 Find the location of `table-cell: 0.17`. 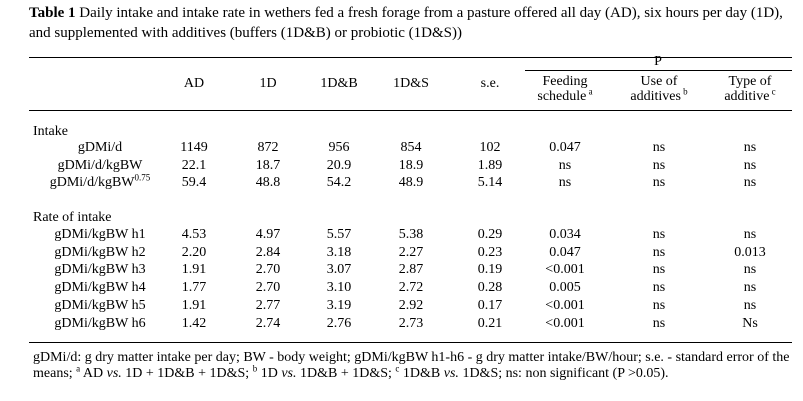

table-cell: 0.17 is located at coordinates (490, 305).